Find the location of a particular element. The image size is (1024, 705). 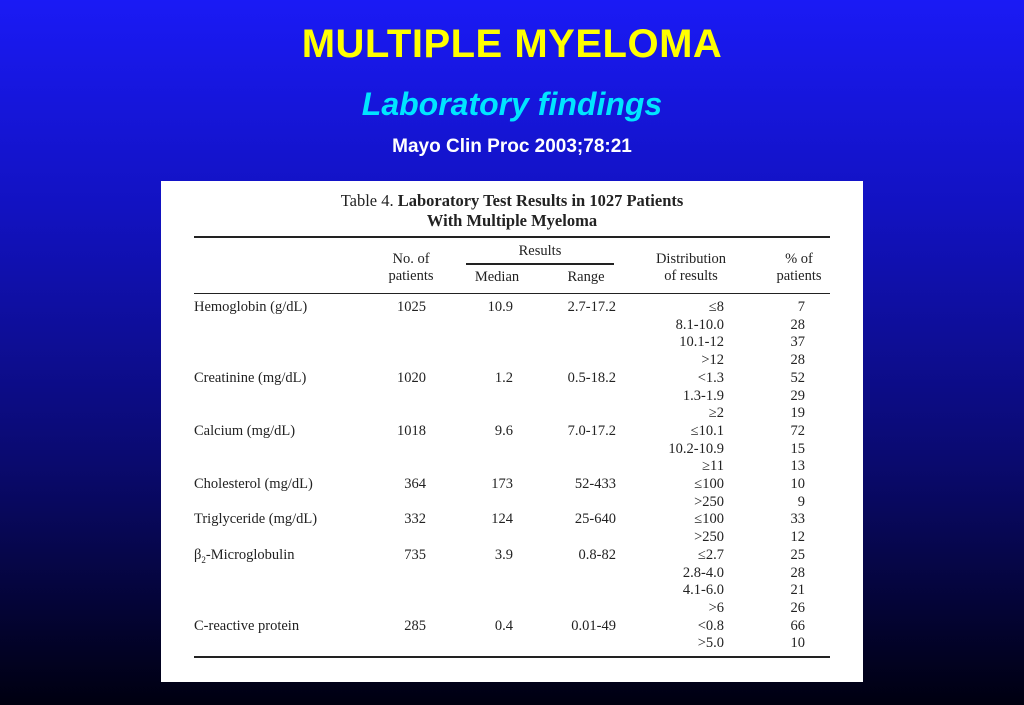

row-n-patients: 364 is located at coordinates (415, 484).